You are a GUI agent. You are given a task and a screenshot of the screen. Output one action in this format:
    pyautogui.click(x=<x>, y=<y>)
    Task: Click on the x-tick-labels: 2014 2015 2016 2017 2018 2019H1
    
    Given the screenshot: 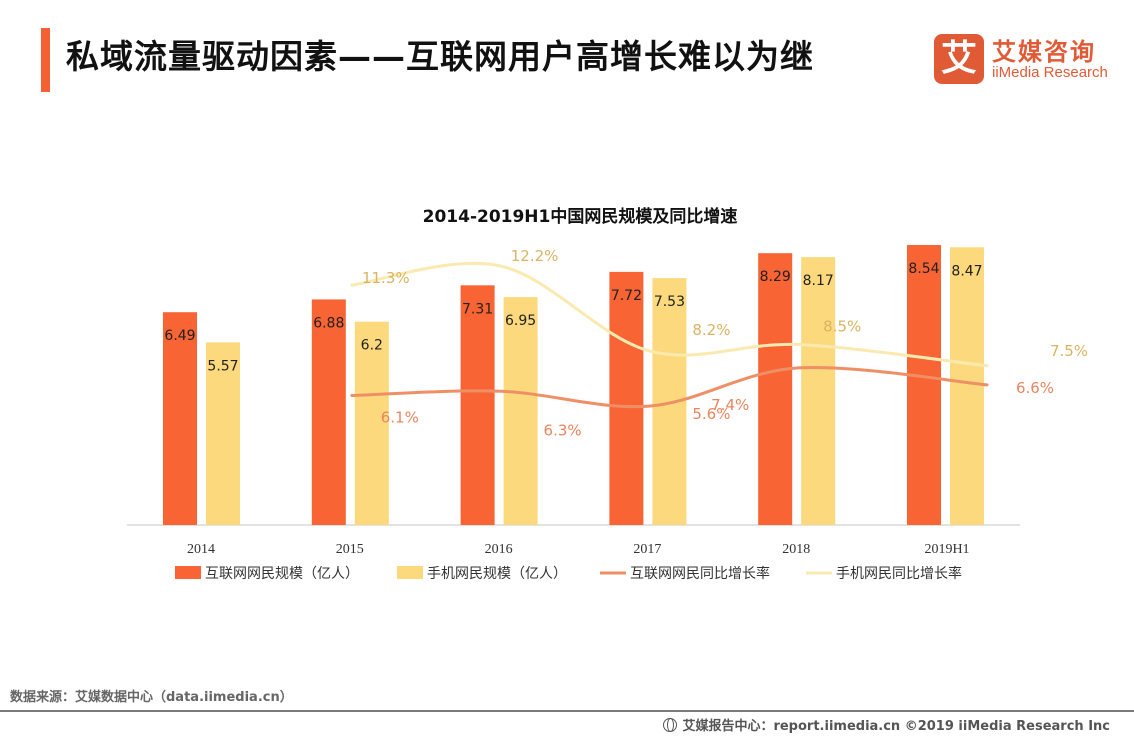 What is the action you would take?
    pyautogui.click(x=578, y=549)
    